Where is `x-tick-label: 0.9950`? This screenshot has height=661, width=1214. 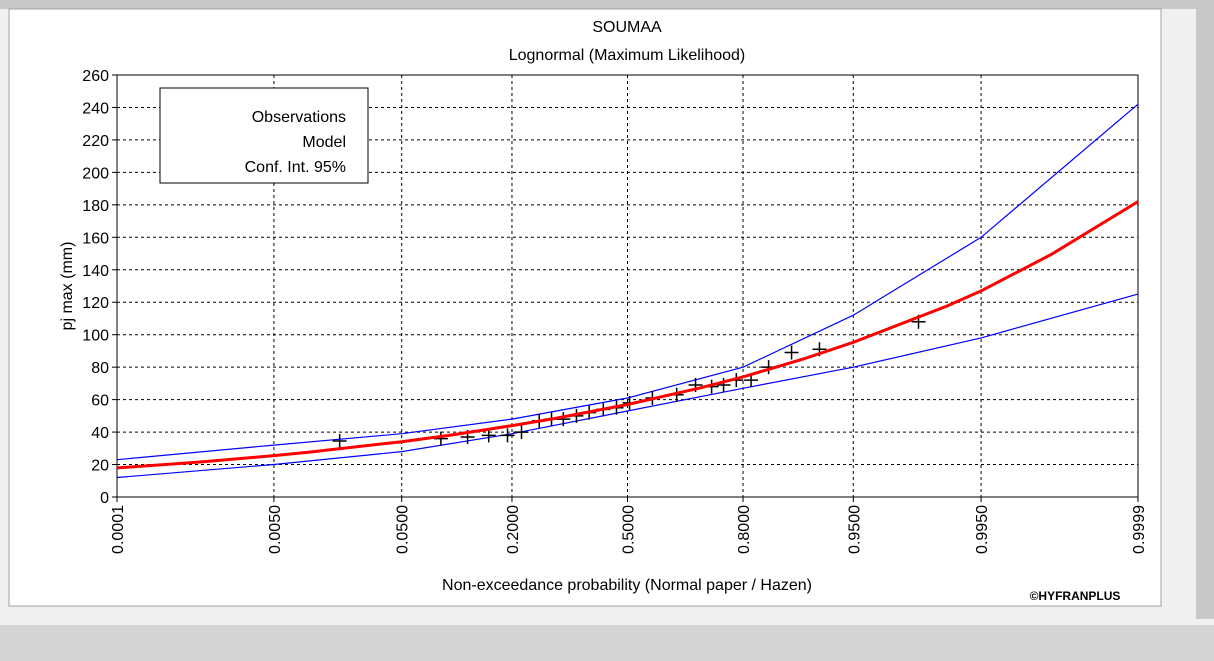
x-tick-label: 0.9950 is located at coordinates (982, 529).